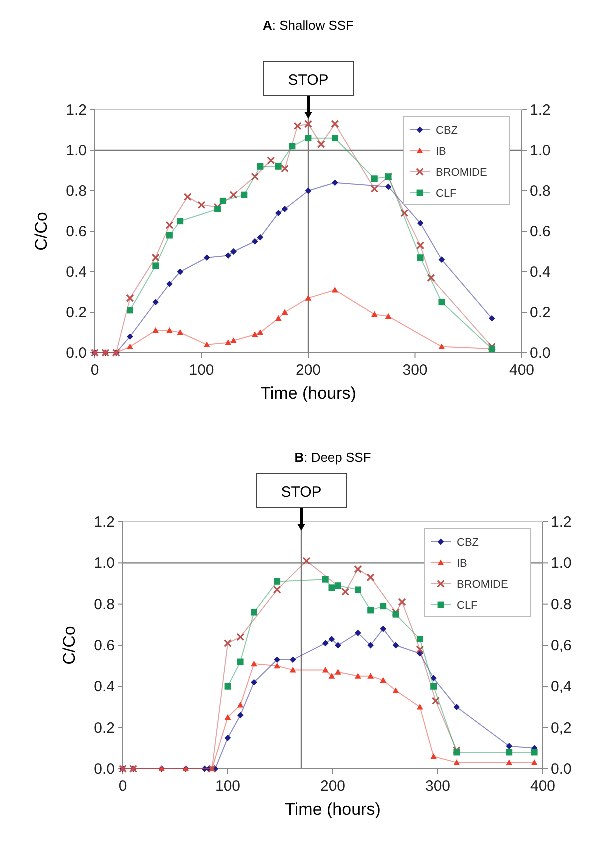  I want to click on y2-tick-label: 0.2, so click(540, 313).